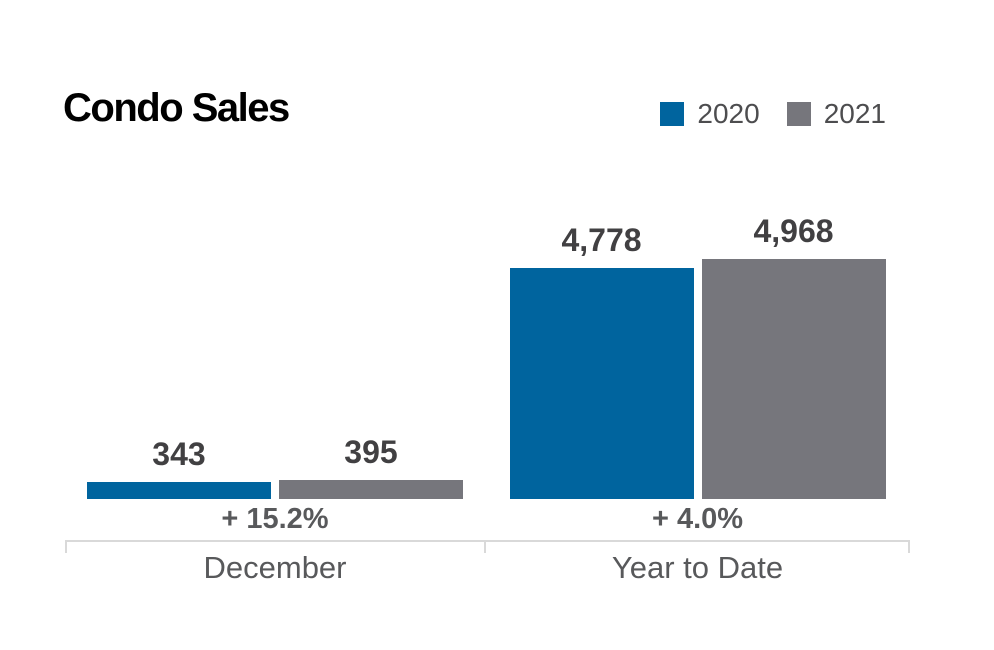 The image size is (994, 650). Describe the element at coordinates (601, 239) in the screenshot. I see `bar-value-label: 4,778` at that location.